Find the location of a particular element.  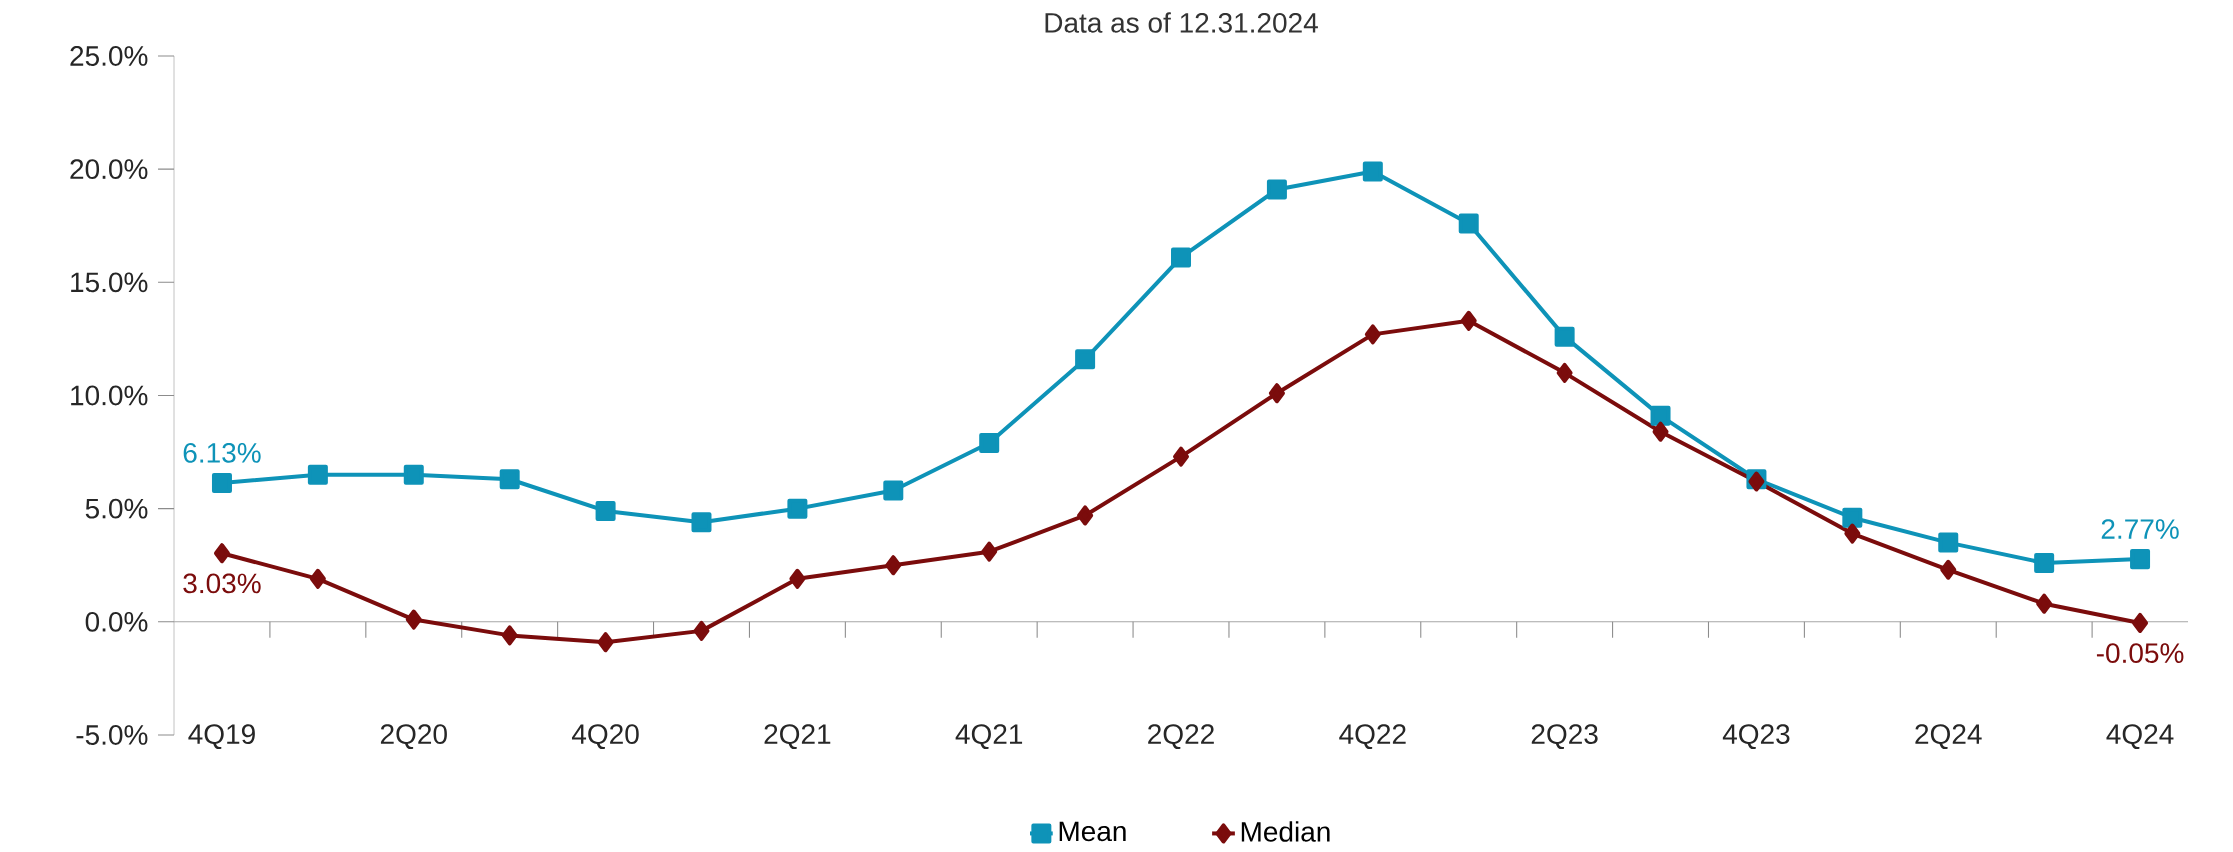

x-tick-label: 4Q22 is located at coordinates (1372, 737).